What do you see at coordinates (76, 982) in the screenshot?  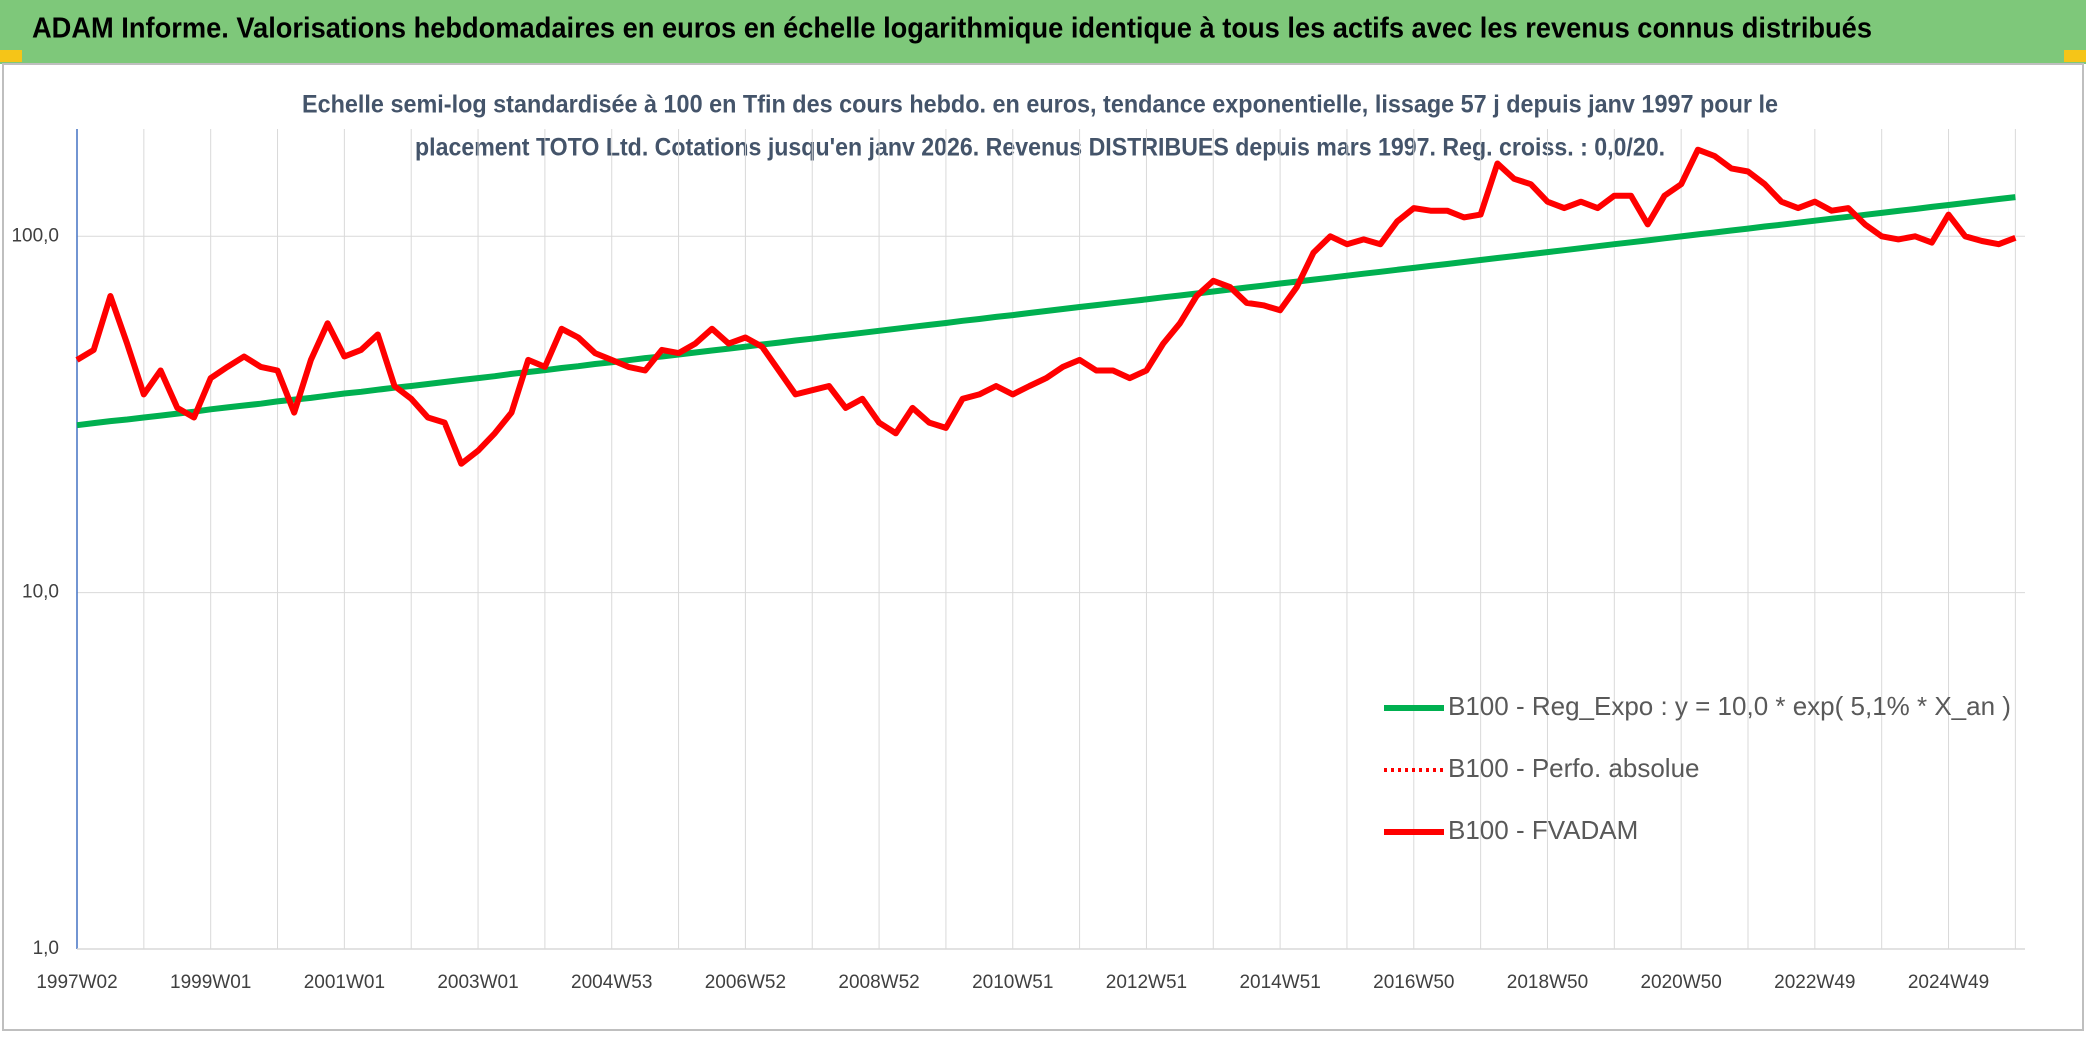 I see `x-tick-label: 1997W02` at bounding box center [76, 982].